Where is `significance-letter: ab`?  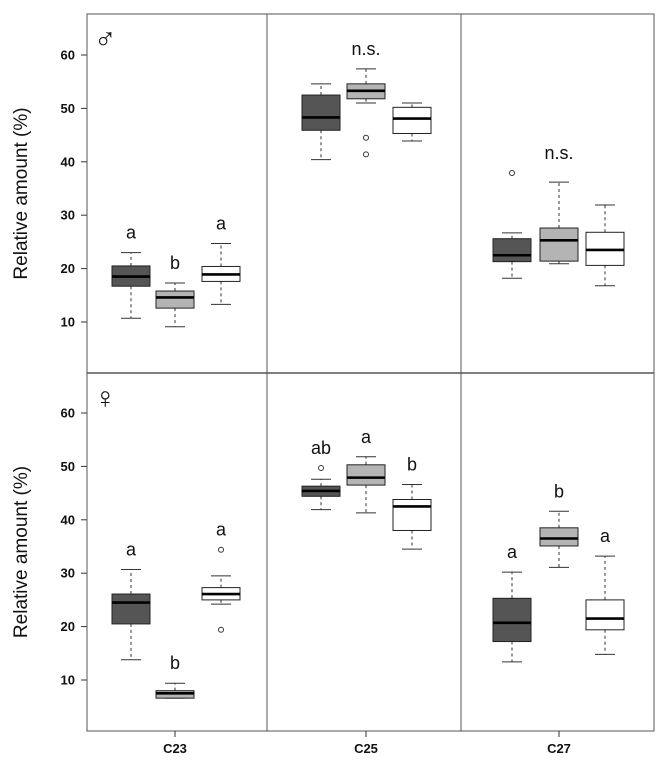
significance-letter: ab is located at coordinates (321, 448).